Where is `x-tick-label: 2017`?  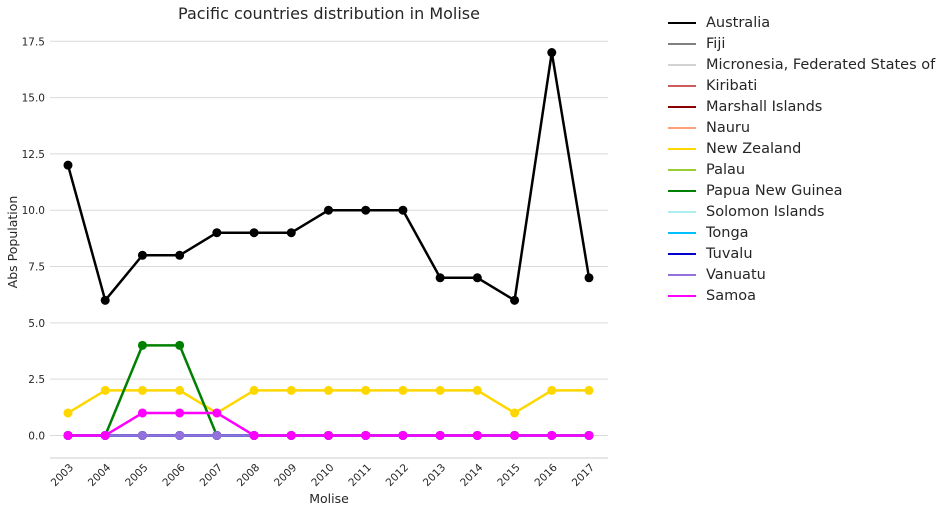
x-tick-label: 2017 is located at coordinates (583, 475).